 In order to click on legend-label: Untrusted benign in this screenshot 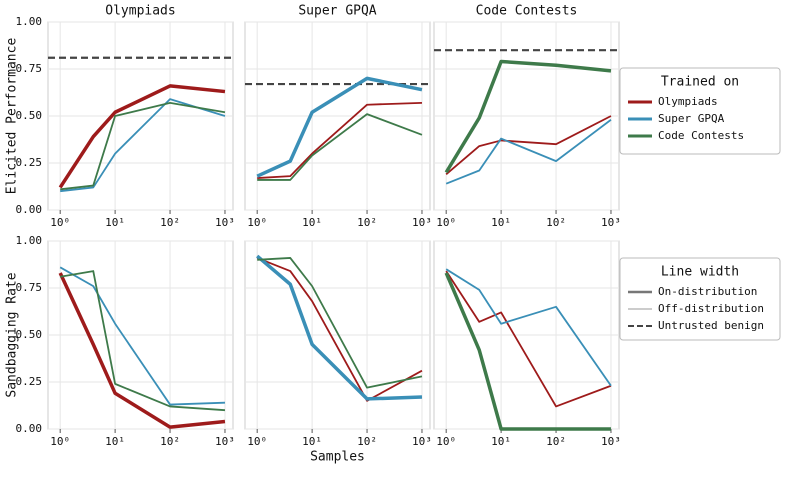, I will do `click(711, 325)`.